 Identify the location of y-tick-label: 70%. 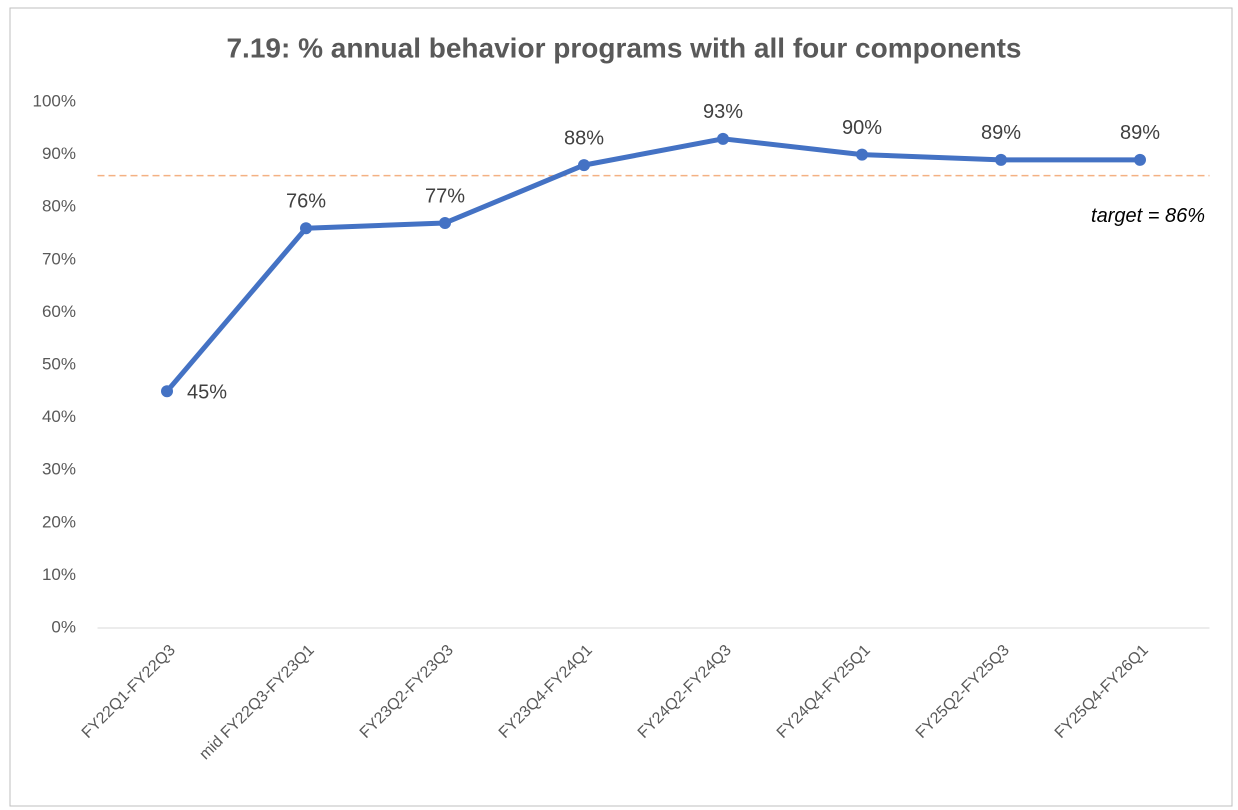
(59, 258).